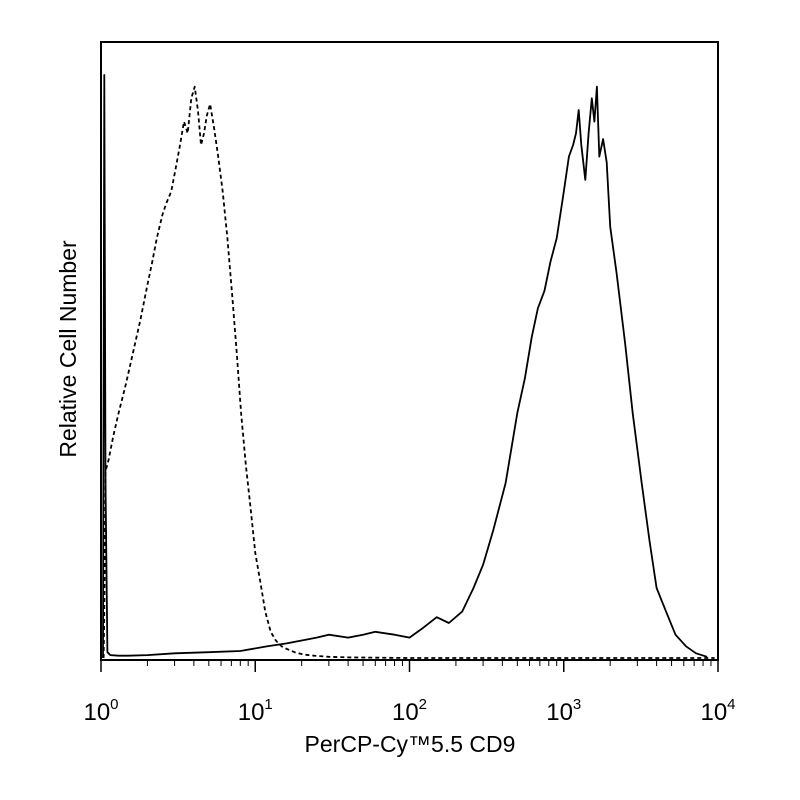 This screenshot has height=800, width=800. Describe the element at coordinates (563, 711) in the screenshot. I see `x-tick-label: 10³` at that location.